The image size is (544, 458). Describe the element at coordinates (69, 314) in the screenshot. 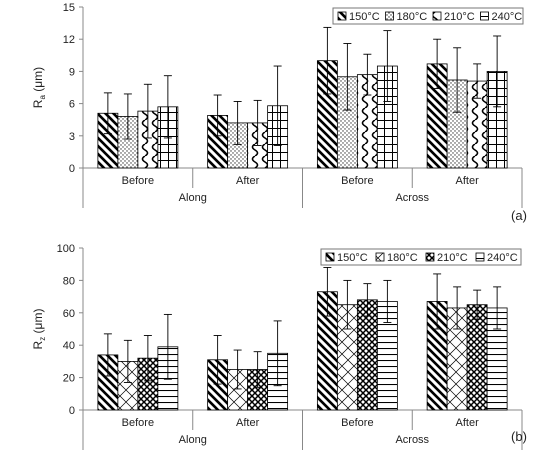

I see `y-tick-label: 60` at that location.